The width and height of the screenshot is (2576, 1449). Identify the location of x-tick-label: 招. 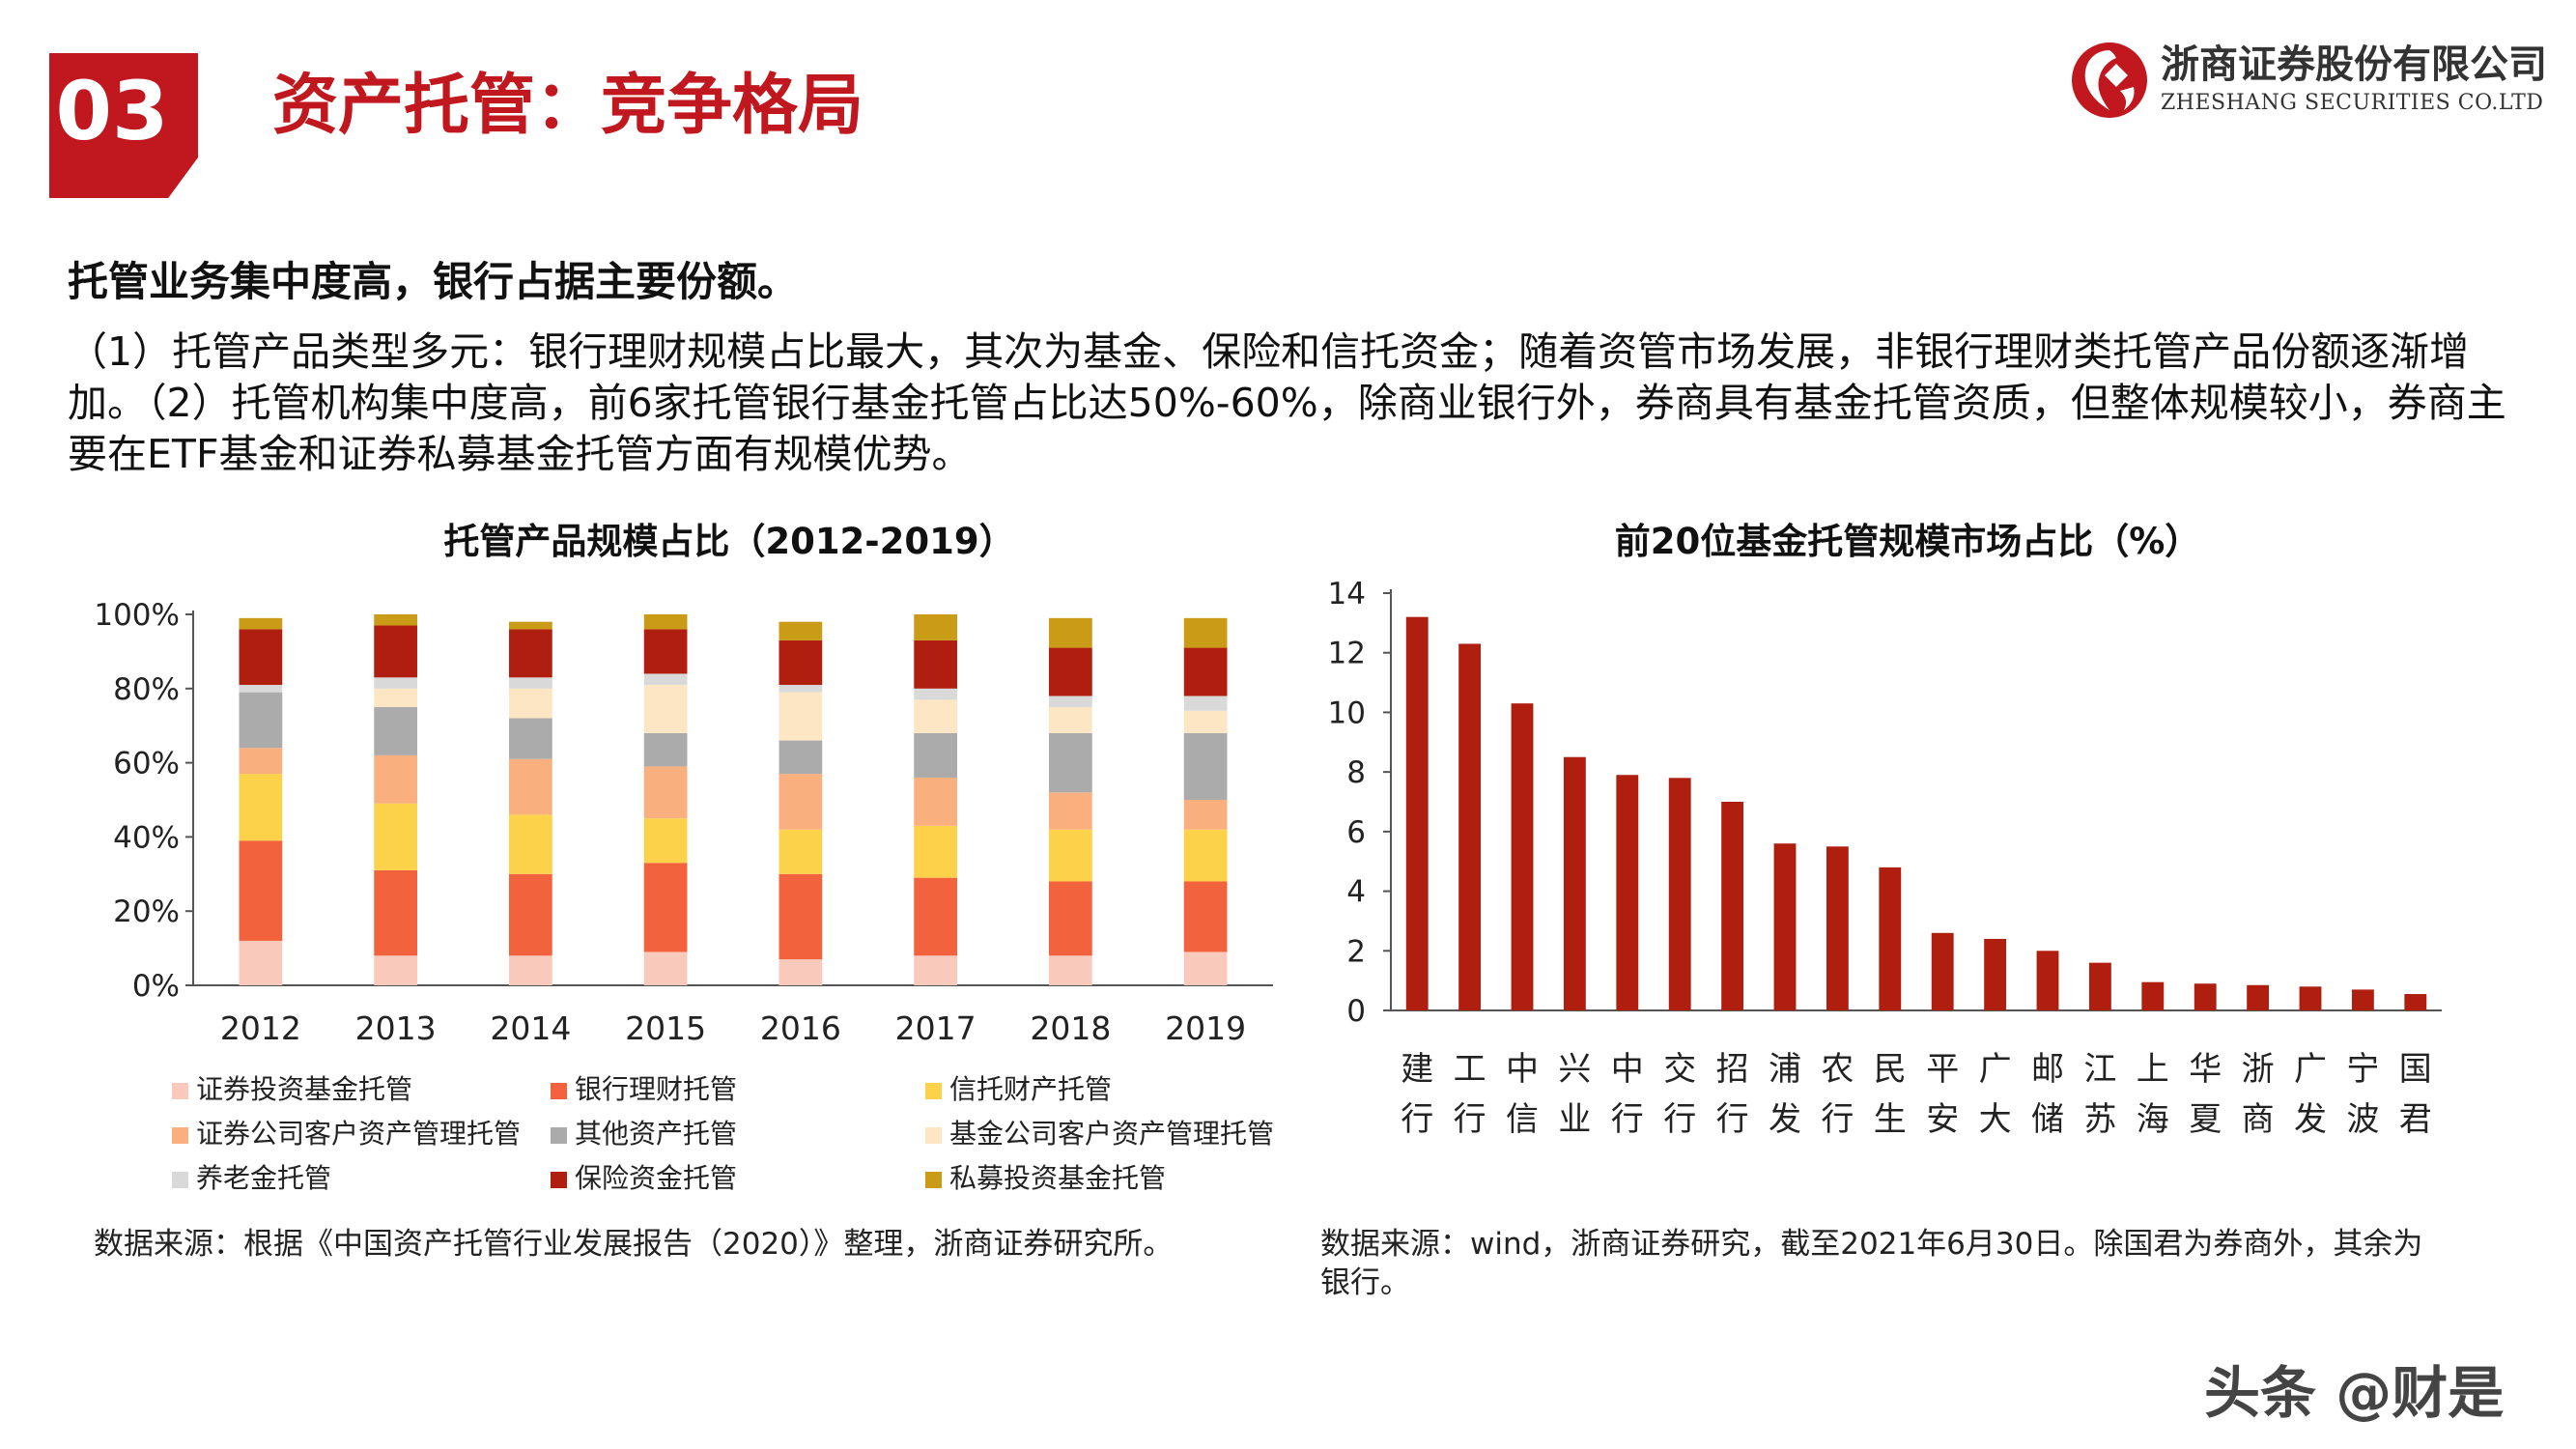
(1732, 1069).